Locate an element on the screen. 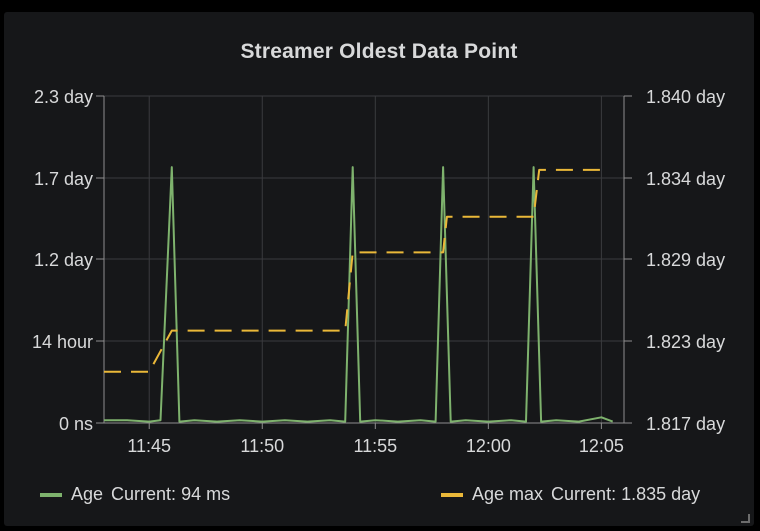 This screenshot has width=760, height=531. x-tick-label: 11:55 is located at coordinates (375, 446).